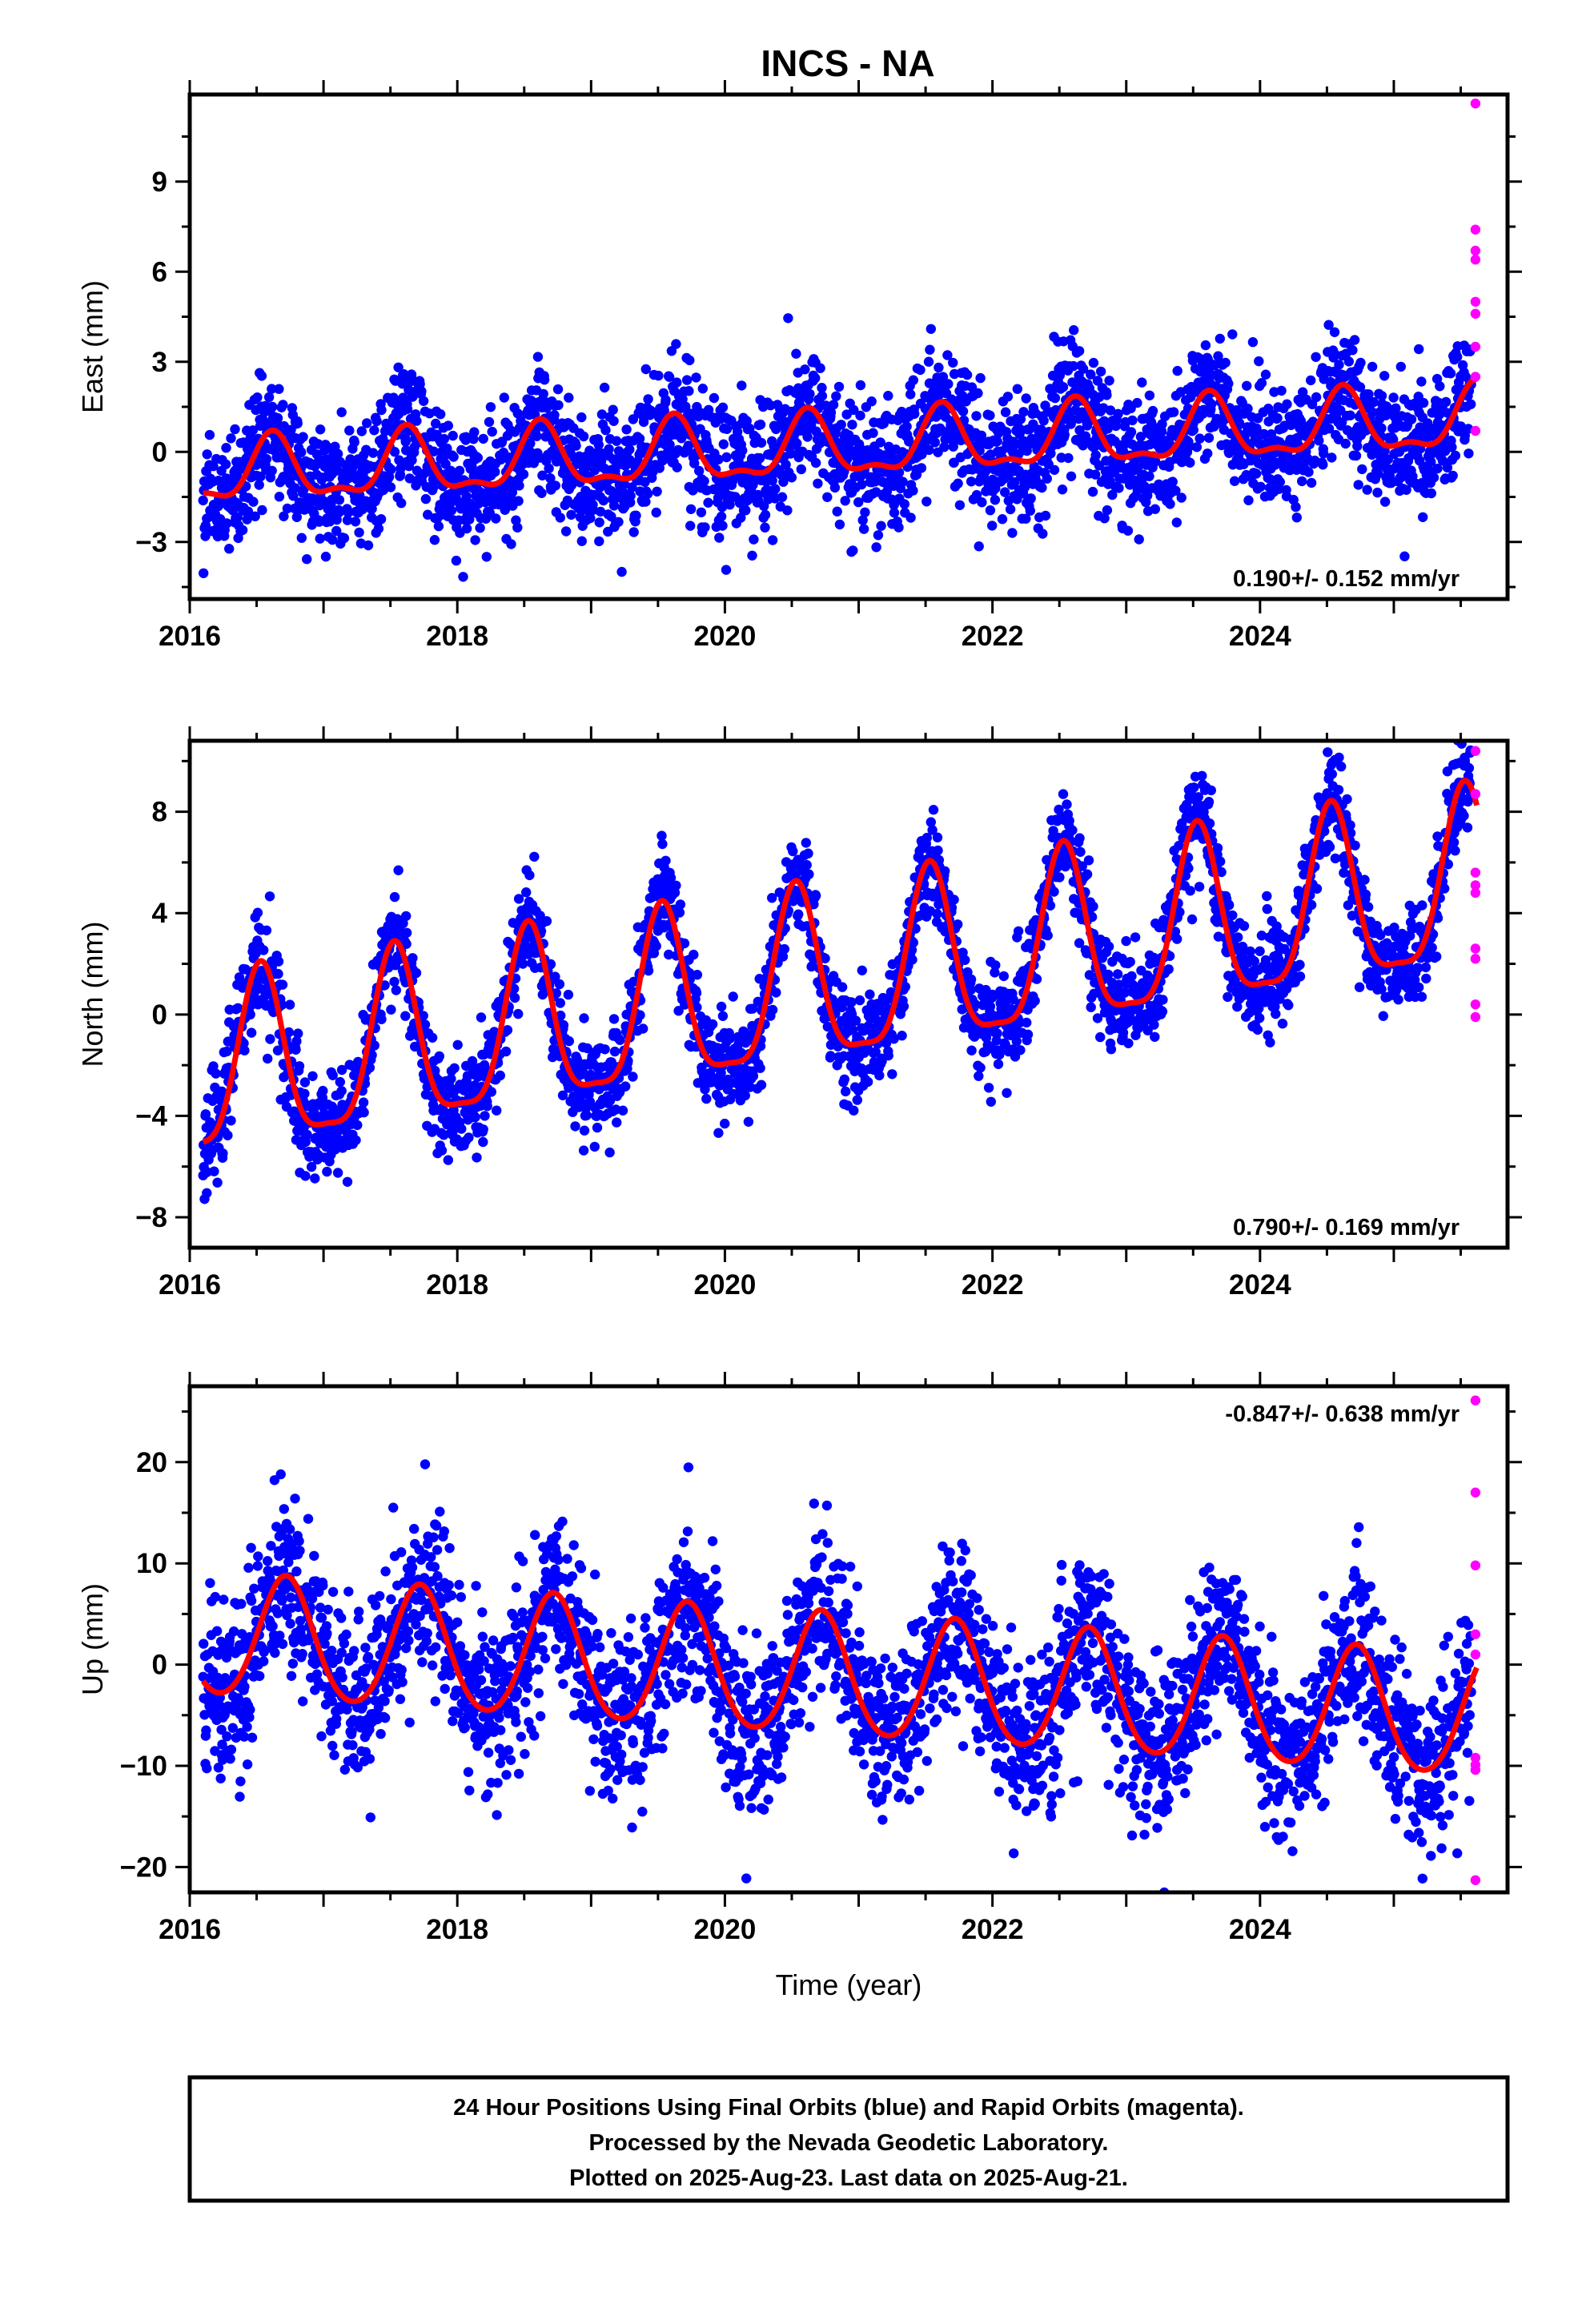  What do you see at coordinates (993, 636) in the screenshot?
I see `x-tick-label: 2022` at bounding box center [993, 636].